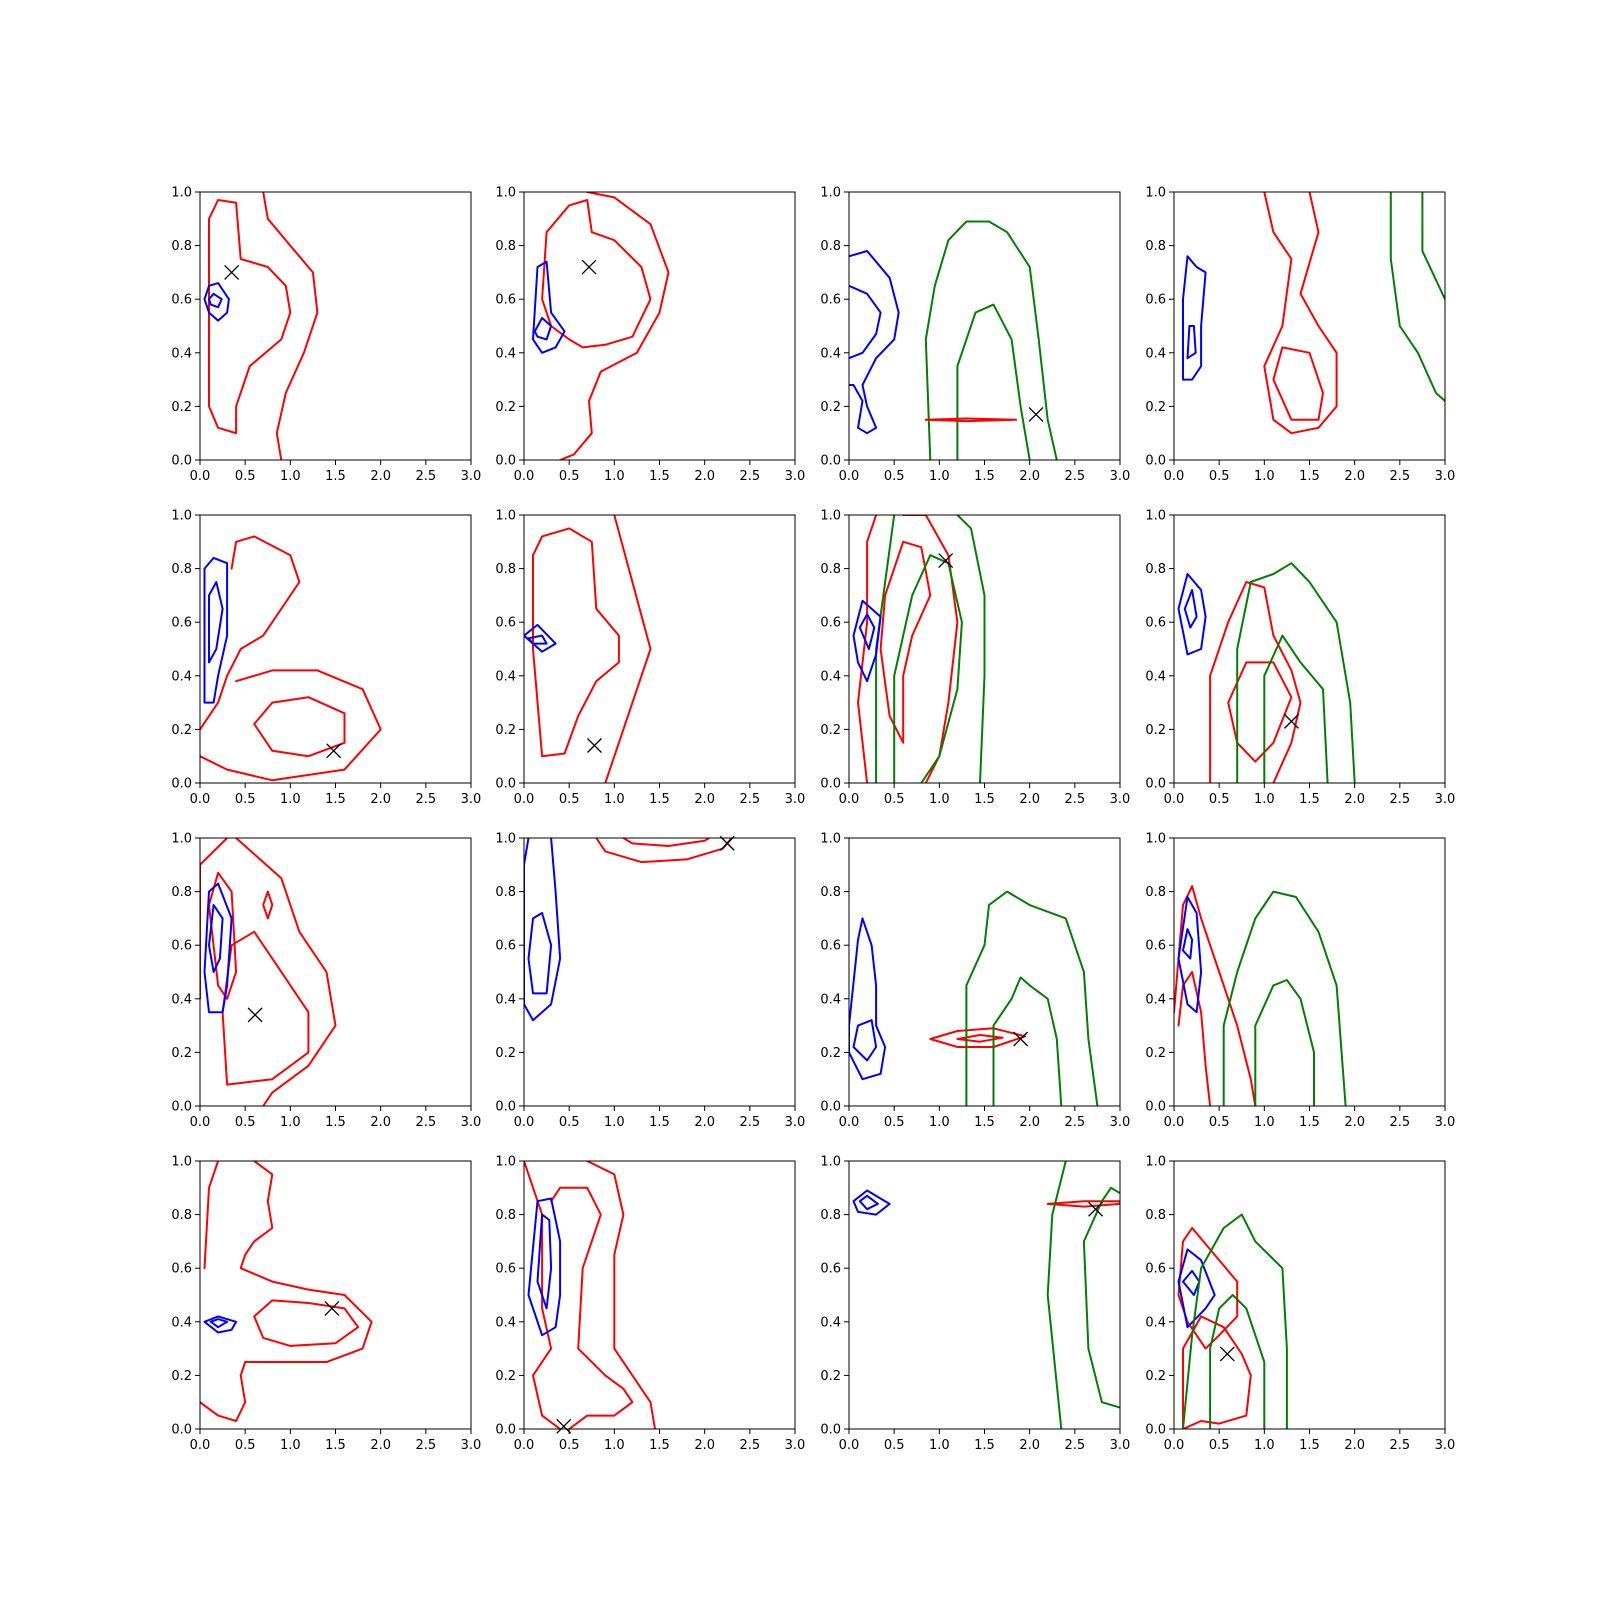  I want to click on panel-9: 0.0 0.5 1.0 1.5 2.0 2.5 3.0 0.0 0.2 0.4 0.6 0.8 1.0, so click(326, 981).